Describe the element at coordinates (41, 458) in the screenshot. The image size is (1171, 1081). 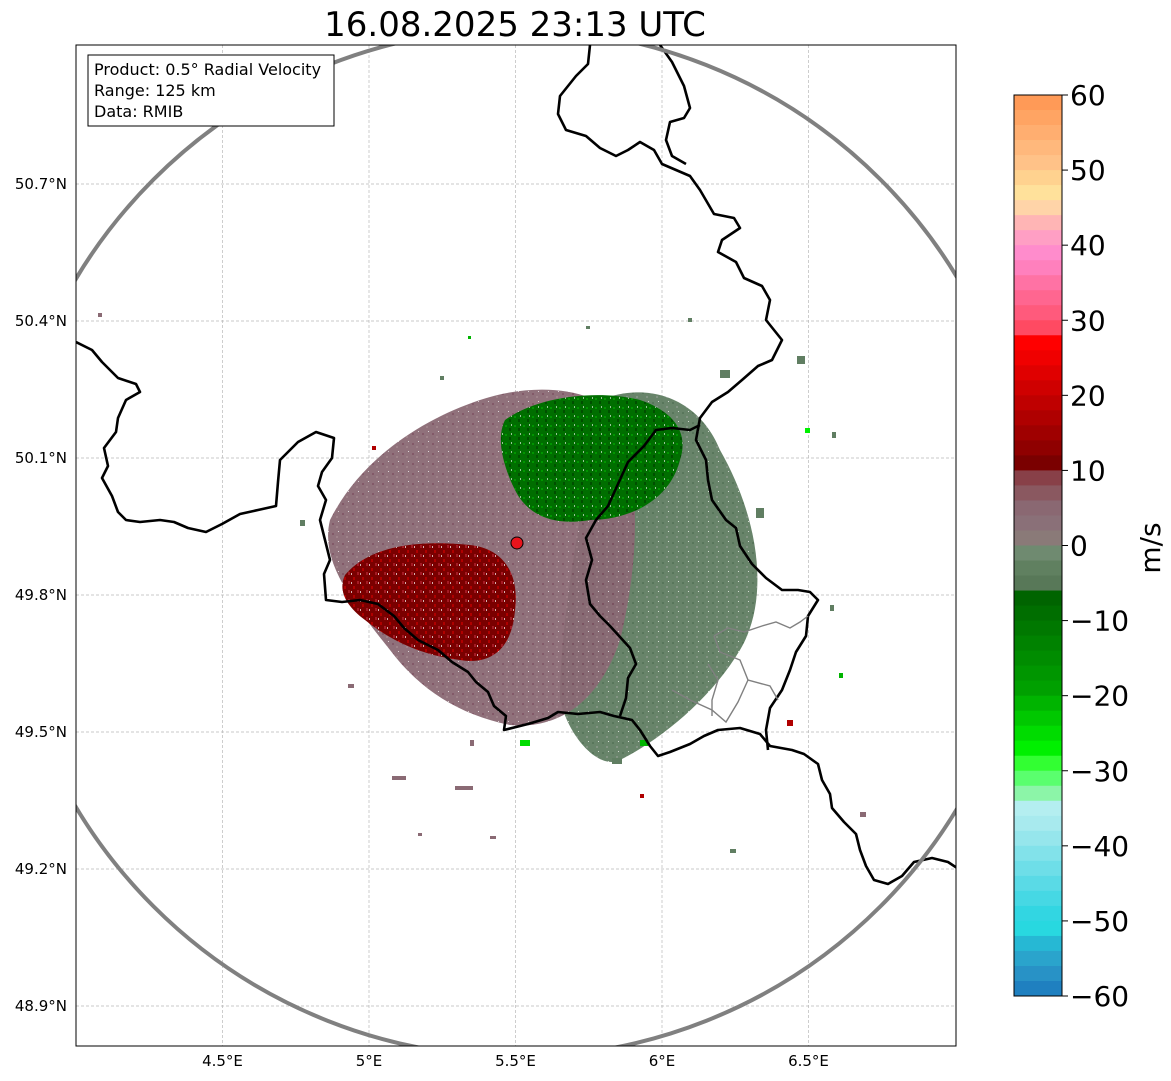
I see `lat-tick-label: 50.1°N` at that location.